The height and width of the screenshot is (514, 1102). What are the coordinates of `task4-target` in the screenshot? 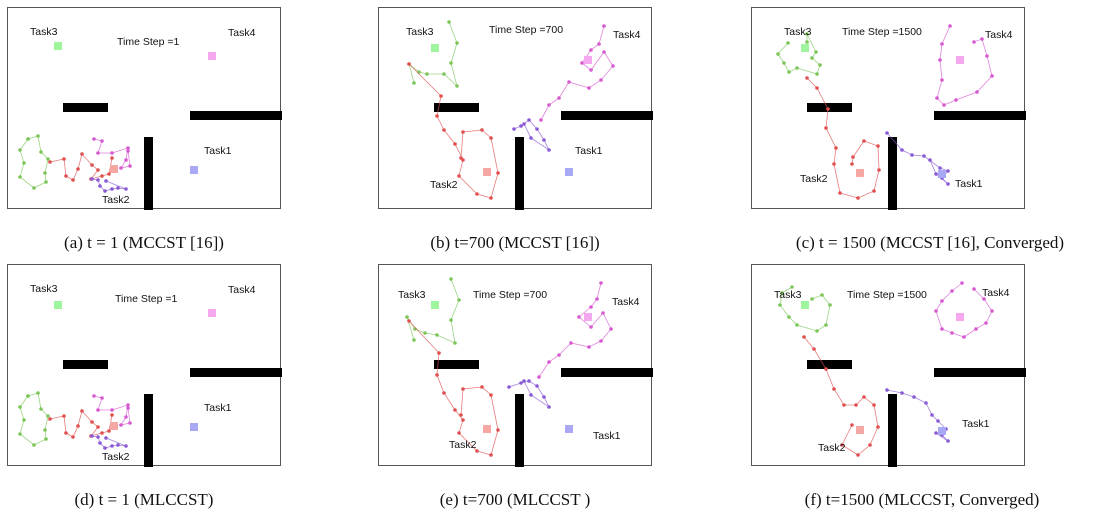 It's located at (588, 317).